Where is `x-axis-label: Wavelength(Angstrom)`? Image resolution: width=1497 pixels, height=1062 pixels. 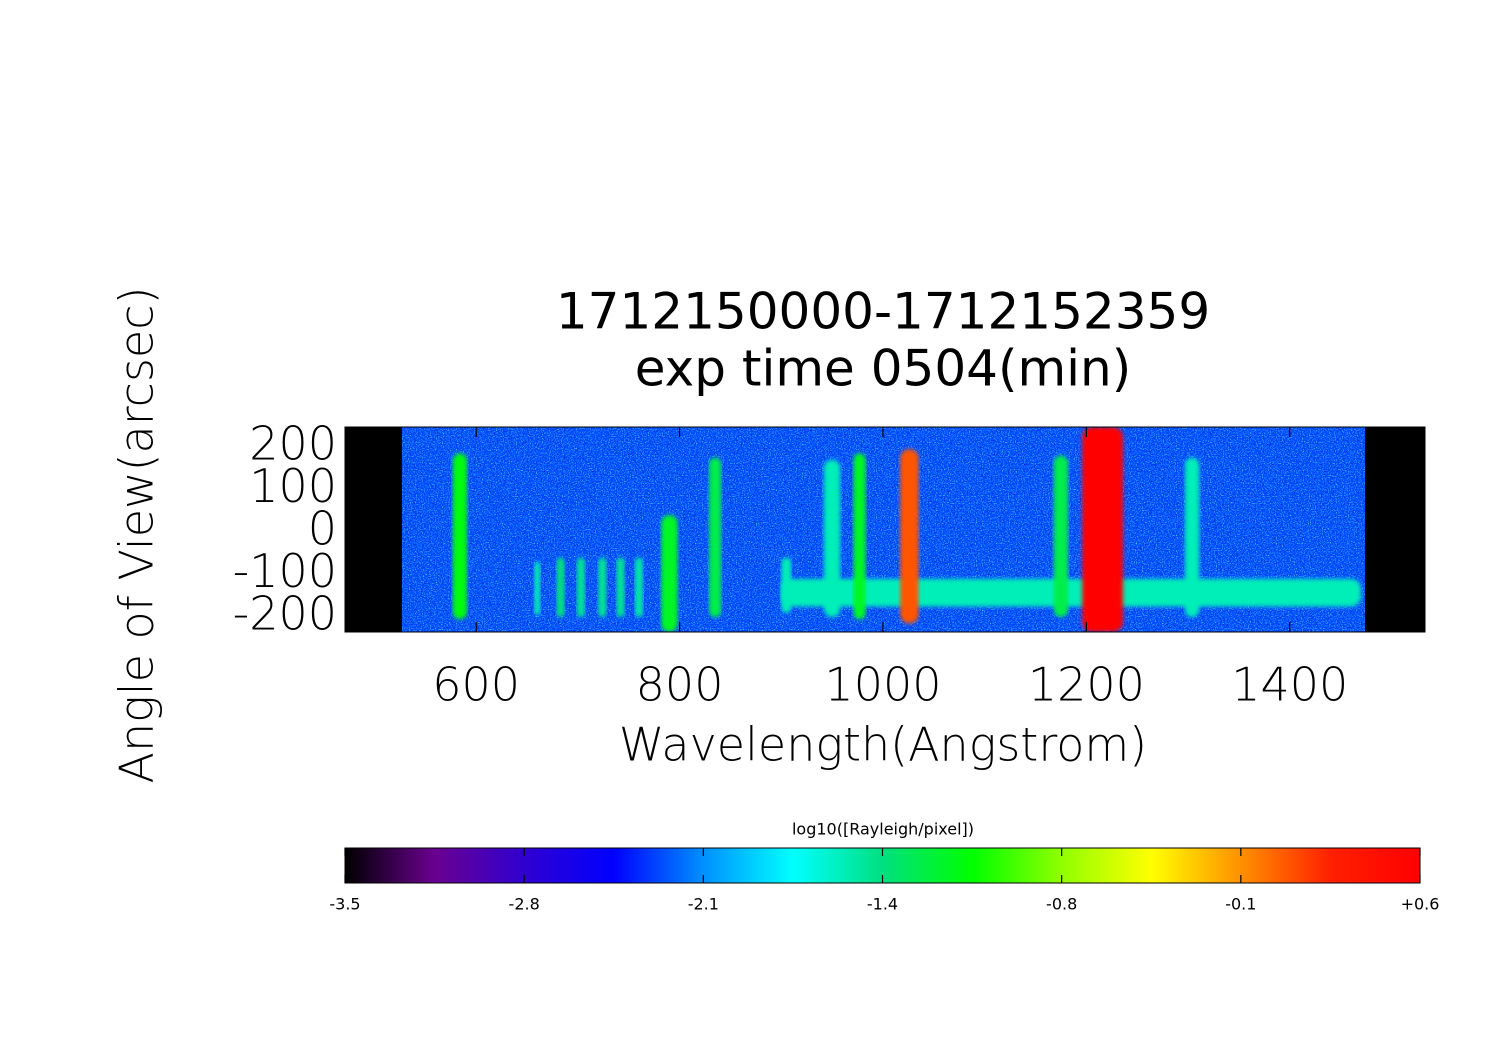 x-axis-label: Wavelength(Angstrom) is located at coordinates (883, 745).